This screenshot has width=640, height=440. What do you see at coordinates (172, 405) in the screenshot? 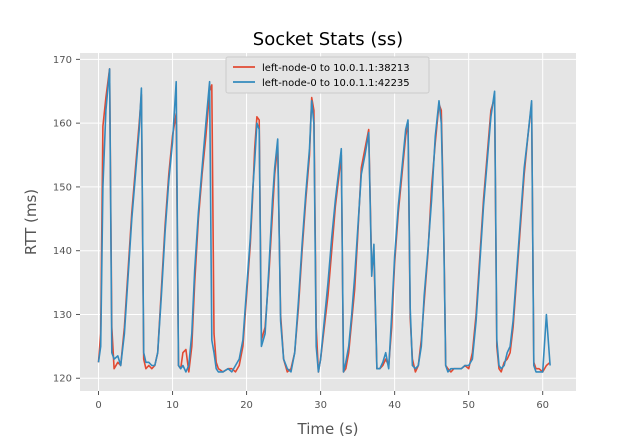
I see `x-tick-label: 10` at bounding box center [172, 405].